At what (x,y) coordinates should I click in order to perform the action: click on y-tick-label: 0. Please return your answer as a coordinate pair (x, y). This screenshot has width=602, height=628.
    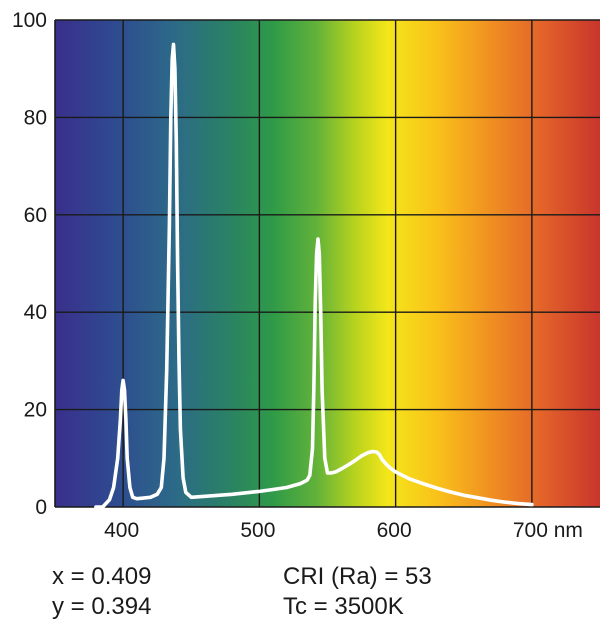
    Looking at the image, I should click on (41, 507).